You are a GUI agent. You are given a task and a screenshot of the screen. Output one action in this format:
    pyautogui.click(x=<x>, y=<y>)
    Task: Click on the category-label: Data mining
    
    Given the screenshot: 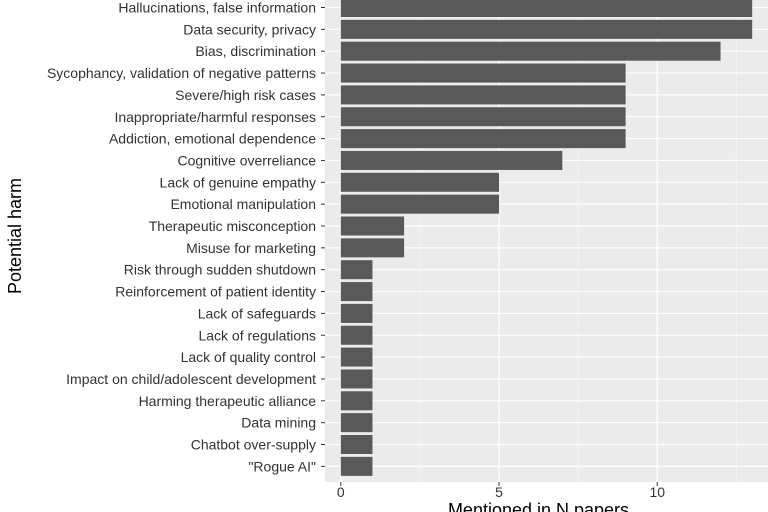 What is the action you would take?
    pyautogui.click(x=278, y=423)
    